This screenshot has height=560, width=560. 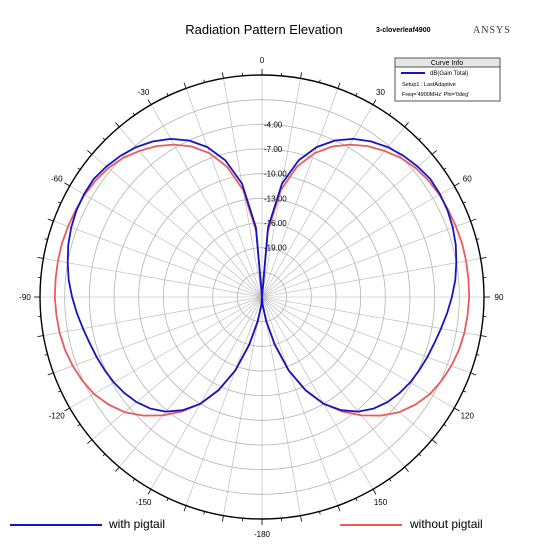 I want to click on chart-title: Radiation Pattern Elevation, so click(x=264, y=29).